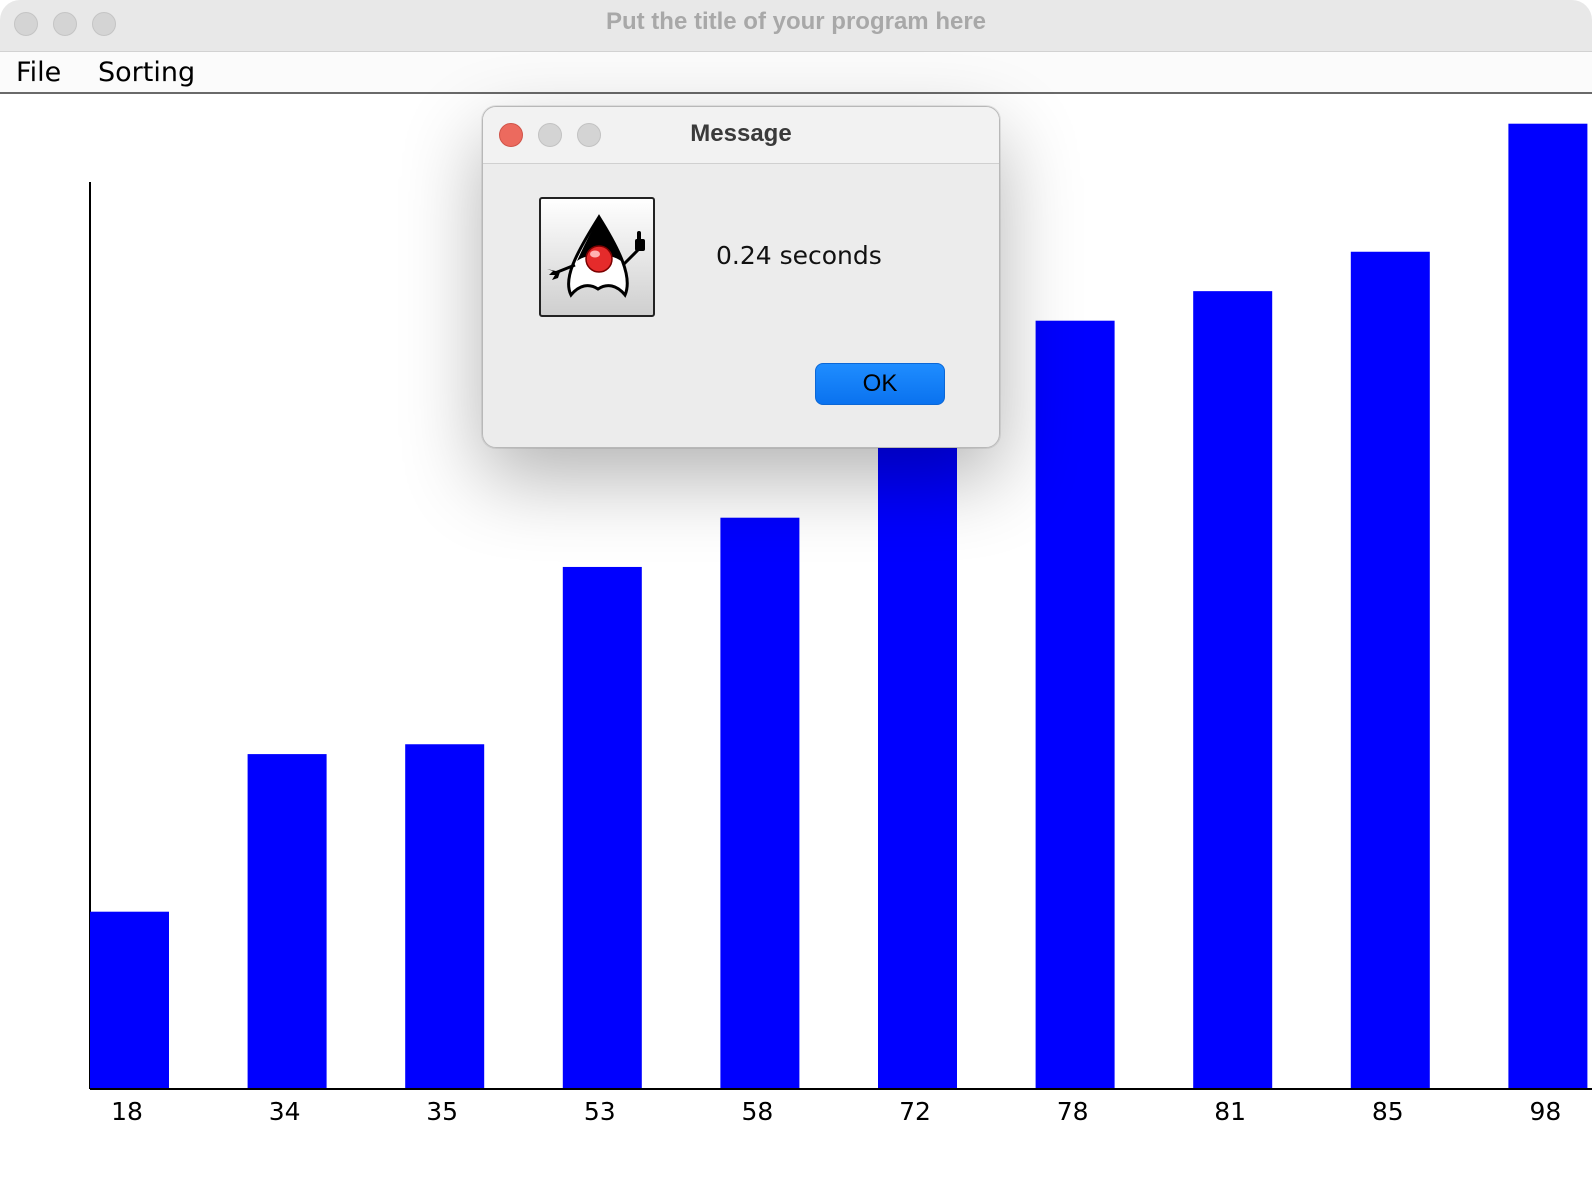 The image size is (1592, 1196). Describe the element at coordinates (1230, 1111) in the screenshot. I see `x-tick-label: 81` at that location.